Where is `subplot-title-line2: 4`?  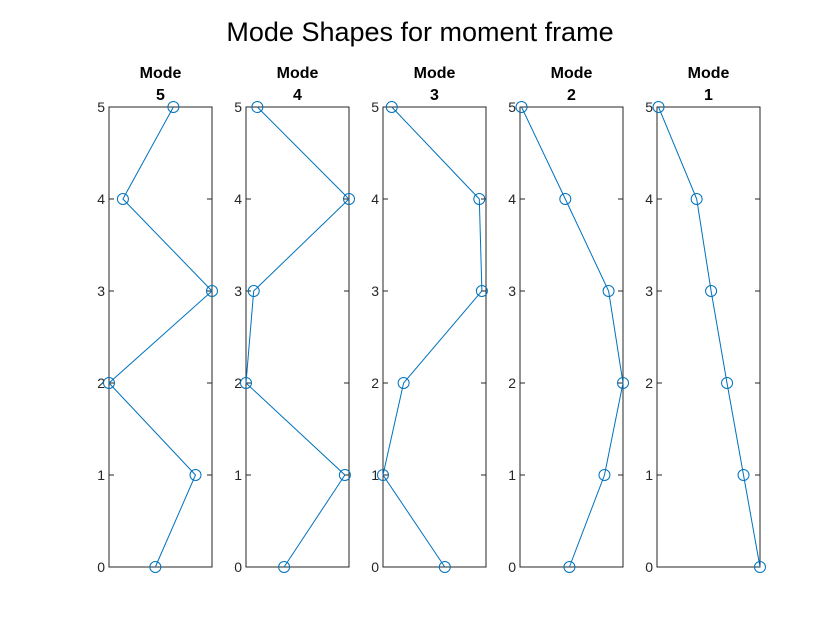 subplot-title-line2: 4 is located at coordinates (297, 95).